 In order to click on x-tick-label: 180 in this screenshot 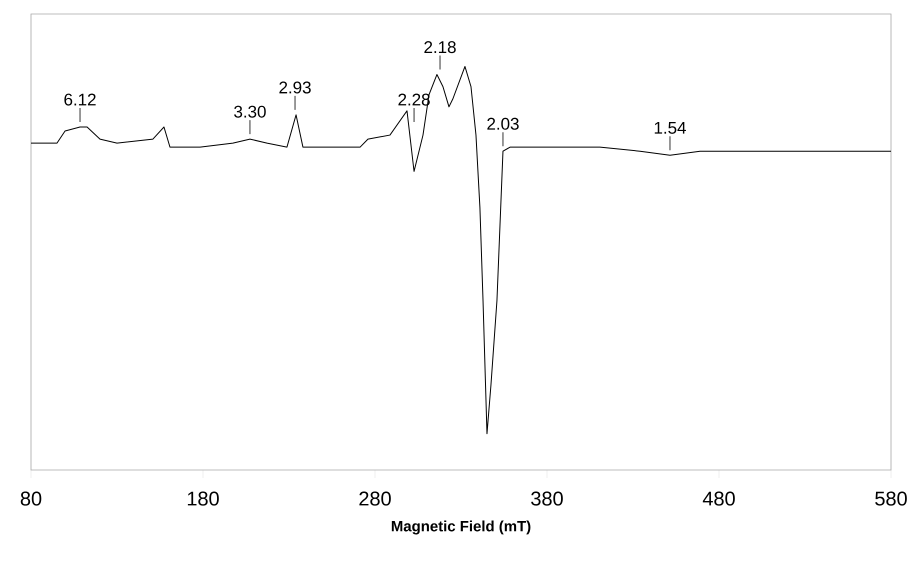, I will do `click(203, 499)`.